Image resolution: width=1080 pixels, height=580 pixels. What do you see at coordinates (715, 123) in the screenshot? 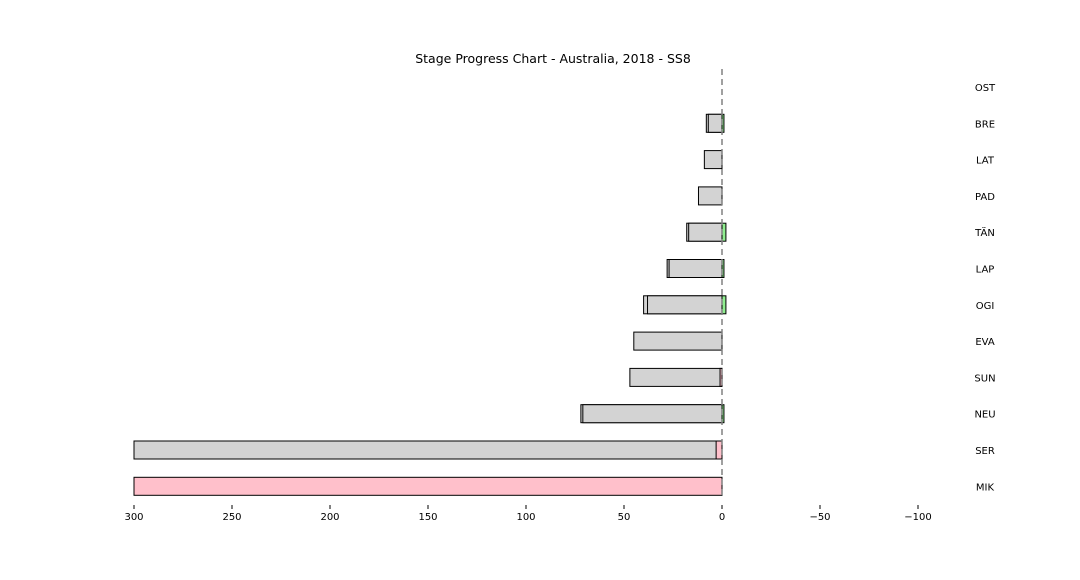
I see `bar-previous-bre` at bounding box center [715, 123].